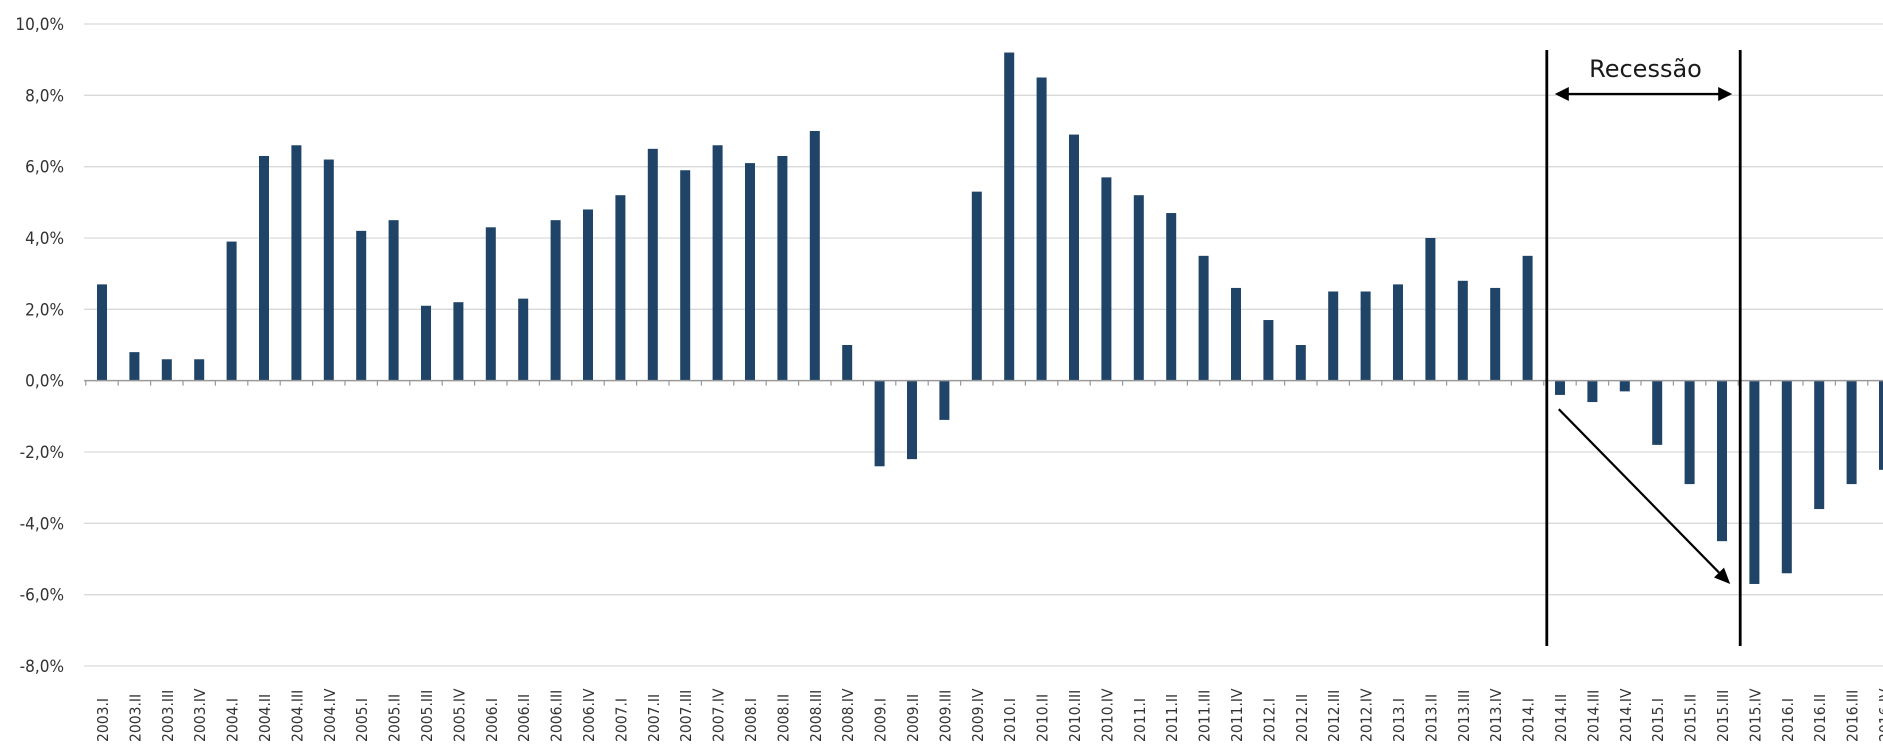 The image size is (1883, 745). What do you see at coordinates (233, 720) in the screenshot?
I see `x-tick-label: 2004.I` at bounding box center [233, 720].